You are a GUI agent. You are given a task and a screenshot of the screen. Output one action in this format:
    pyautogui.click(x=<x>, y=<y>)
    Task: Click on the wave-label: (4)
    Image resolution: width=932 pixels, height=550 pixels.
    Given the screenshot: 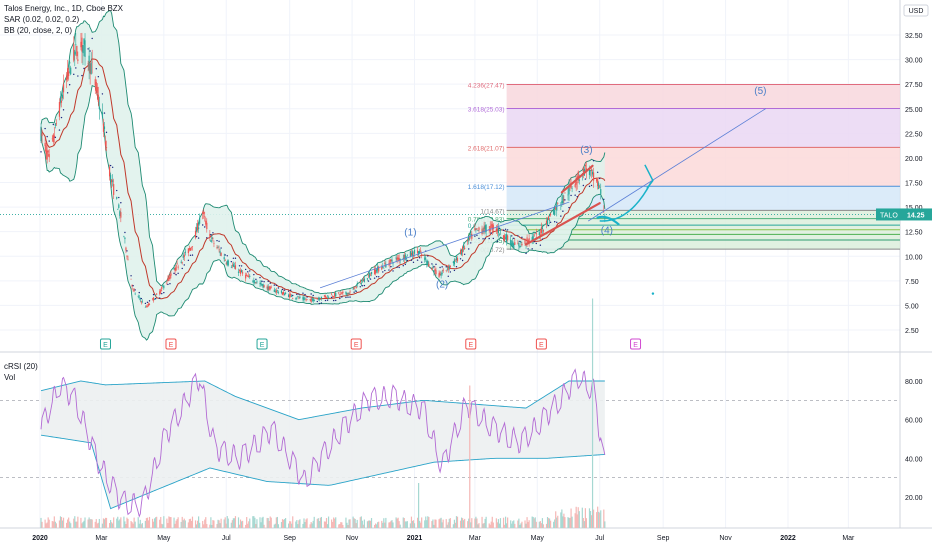 What is the action you would take?
    pyautogui.click(x=607, y=231)
    